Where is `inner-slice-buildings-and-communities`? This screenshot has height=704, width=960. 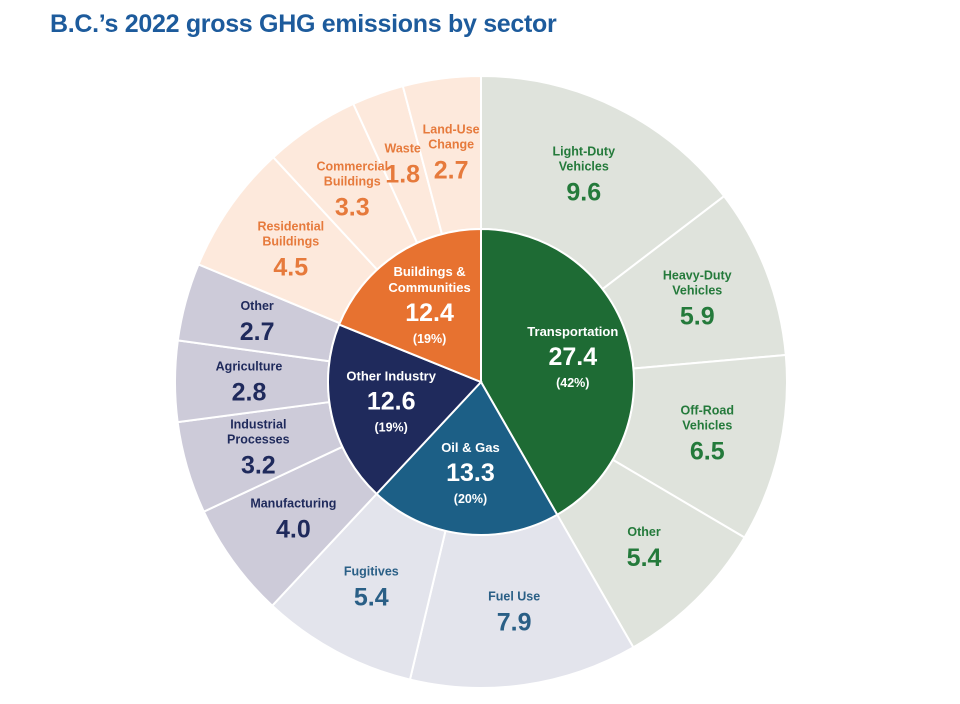
inner-slice-buildings-and-communities is located at coordinates (409, 305).